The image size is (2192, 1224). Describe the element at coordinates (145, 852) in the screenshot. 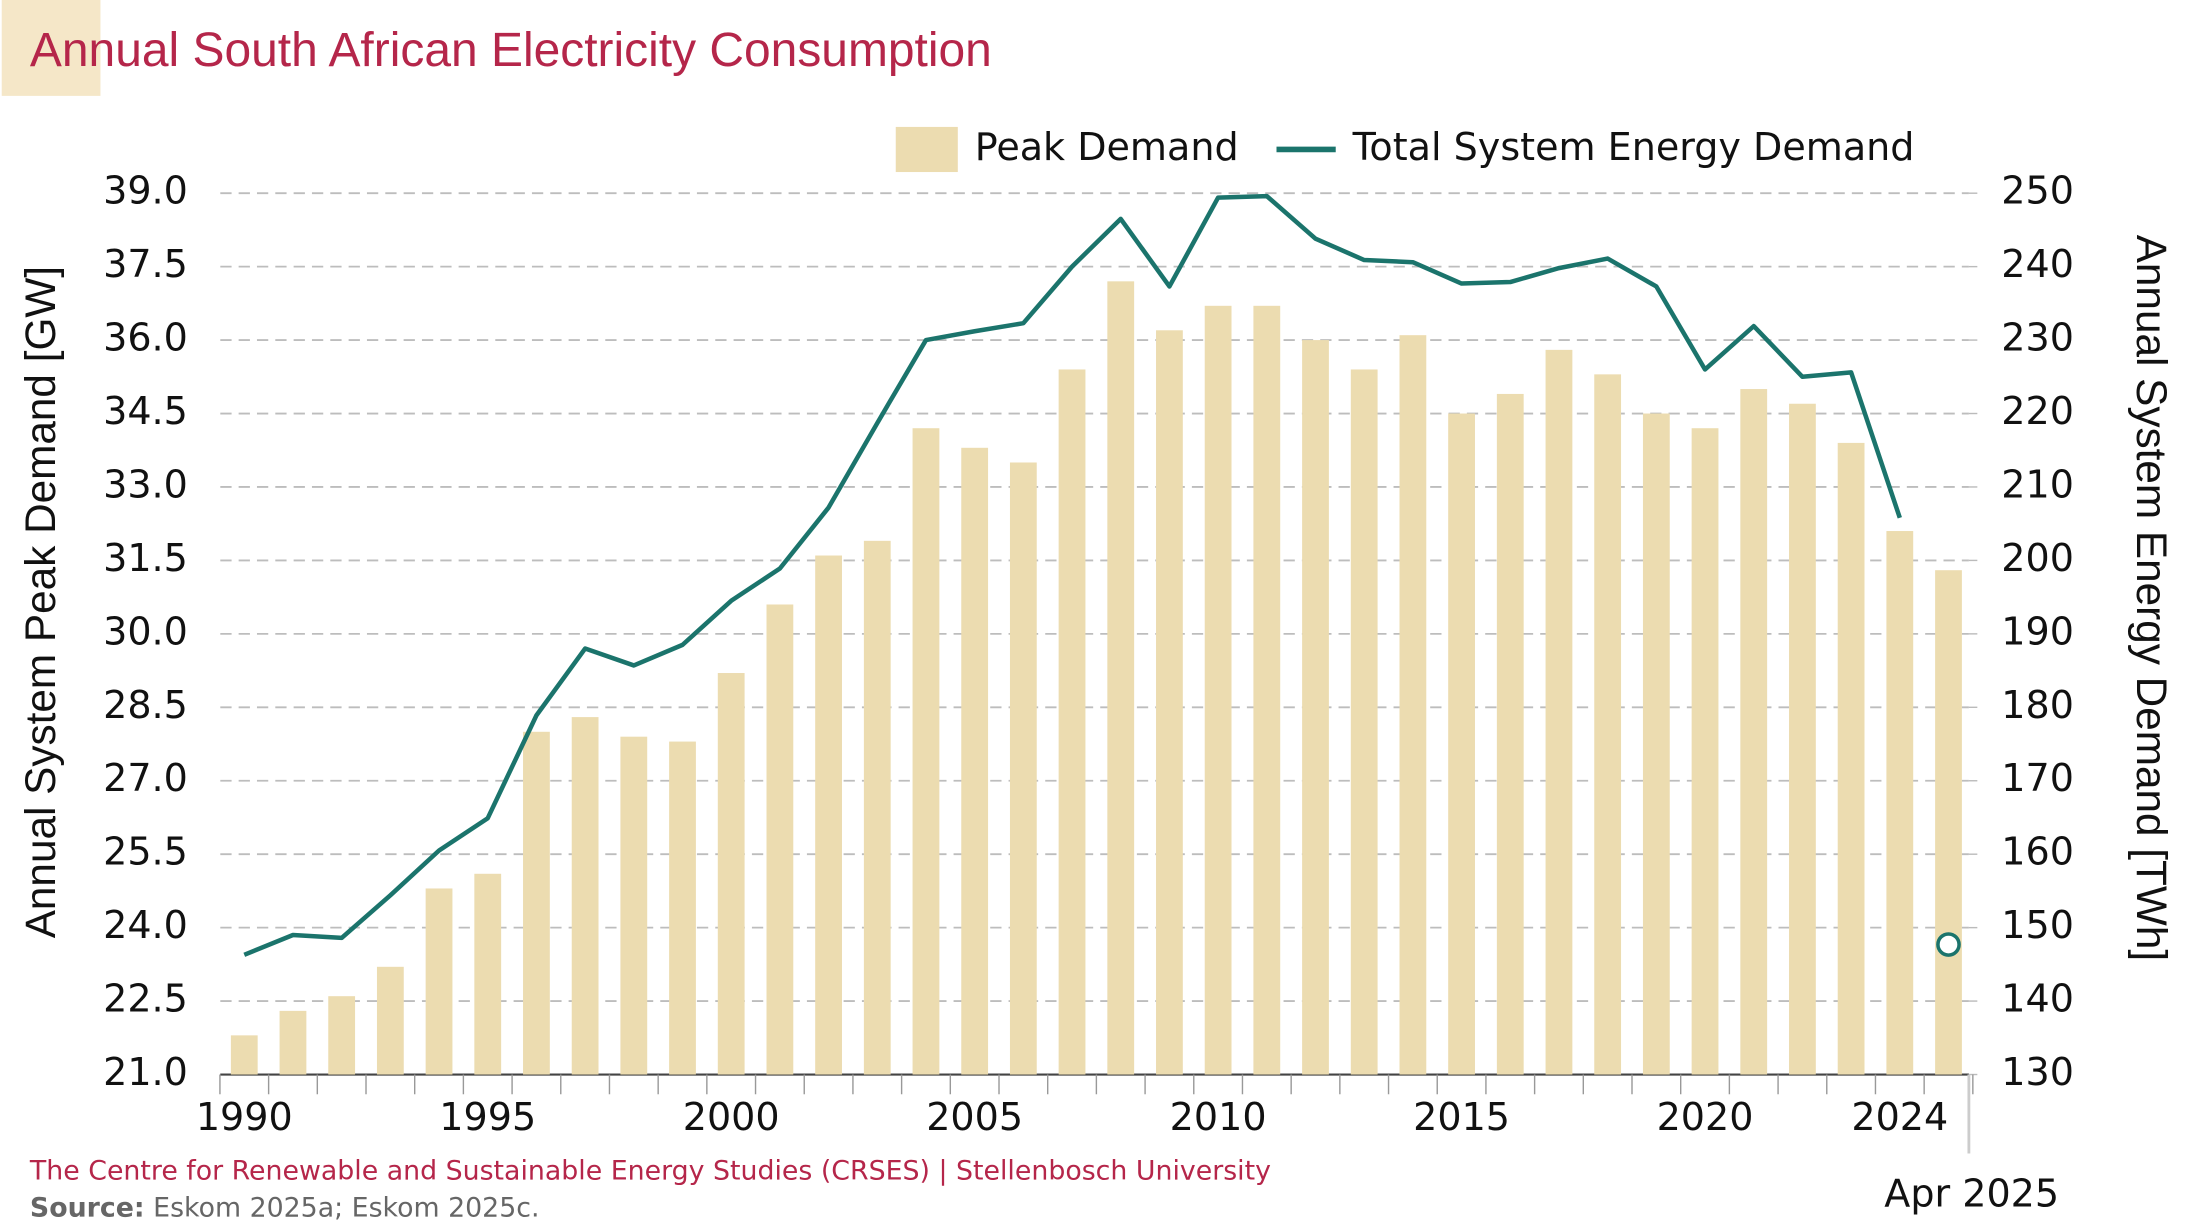

I see `y-tick-label: 25.5` at that location.